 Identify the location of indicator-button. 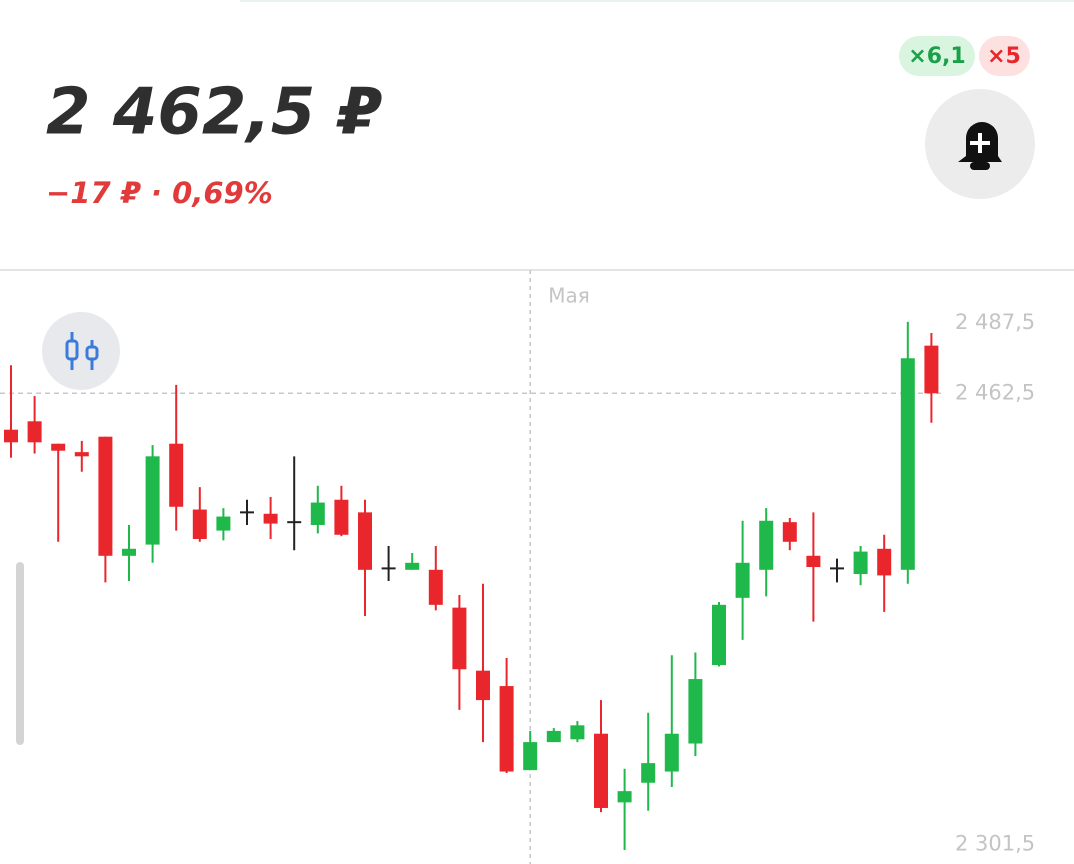
(81, 351).